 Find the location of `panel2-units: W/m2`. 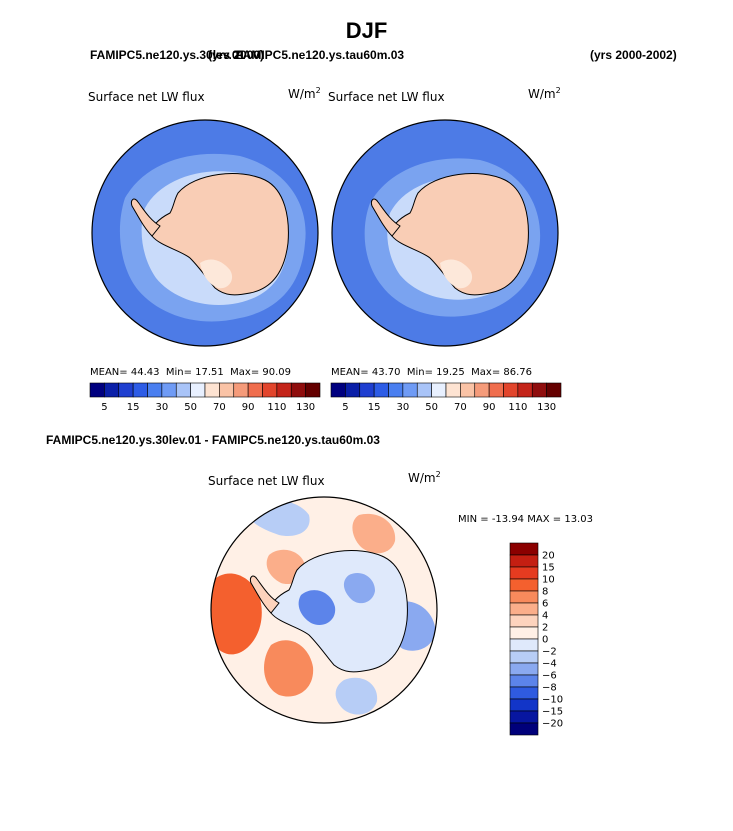

panel2-units: W/m2 is located at coordinates (544, 93).